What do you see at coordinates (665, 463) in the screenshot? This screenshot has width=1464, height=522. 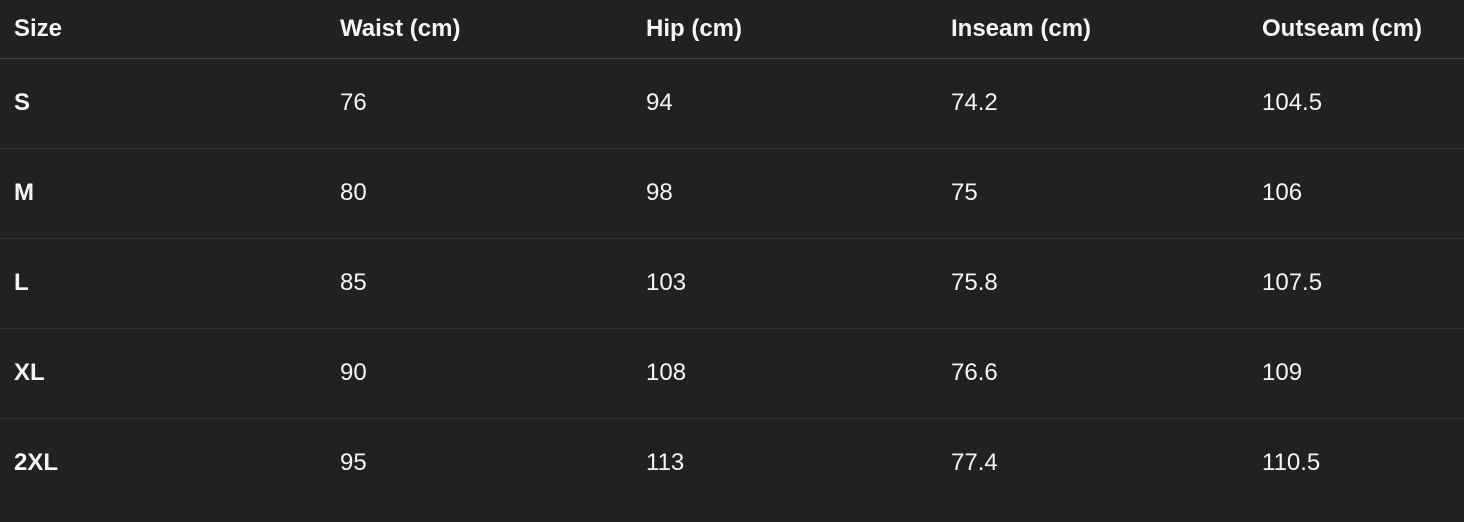 I see `cell-hip: 113` at bounding box center [665, 463].